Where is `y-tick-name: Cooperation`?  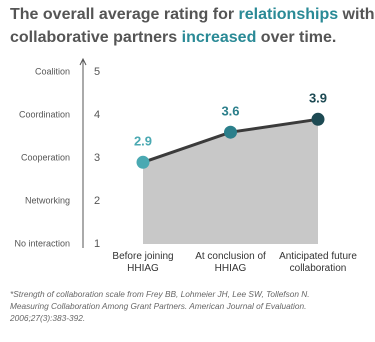
y-tick-name: Cooperation is located at coordinates (45, 157).